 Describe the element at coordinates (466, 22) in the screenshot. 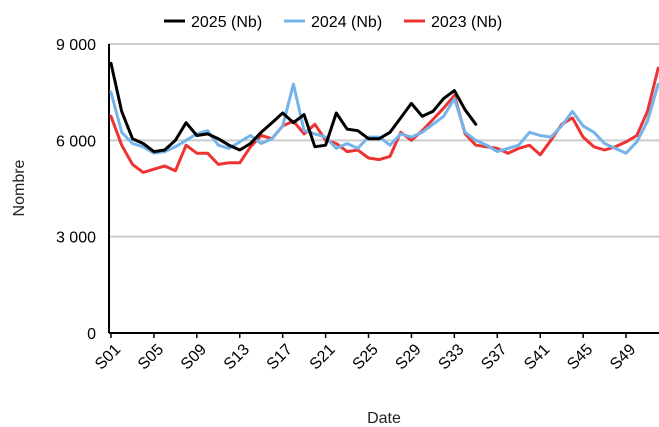

I see `legend-label: 2023 (Nb)` at that location.